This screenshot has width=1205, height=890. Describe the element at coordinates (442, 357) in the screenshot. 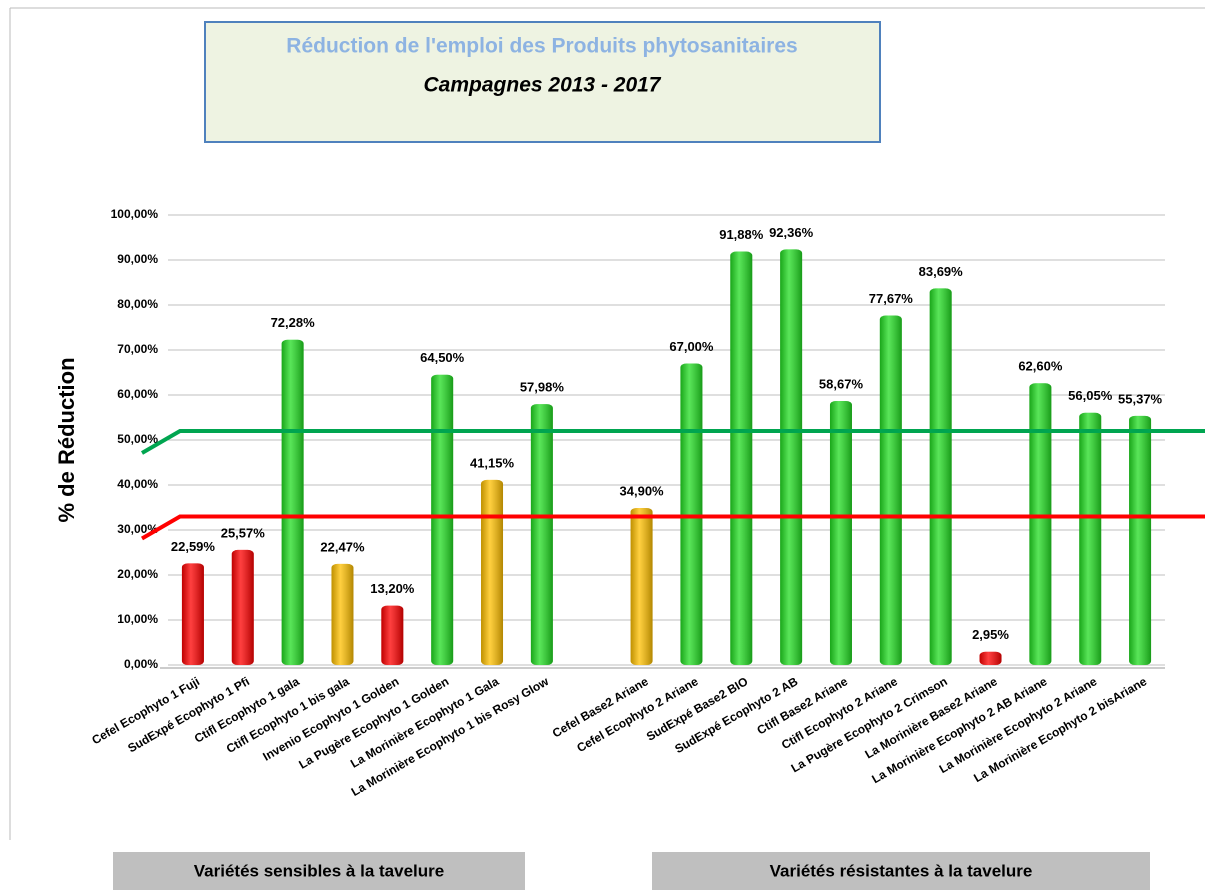

I see `value-label: 64,50%` at that location.